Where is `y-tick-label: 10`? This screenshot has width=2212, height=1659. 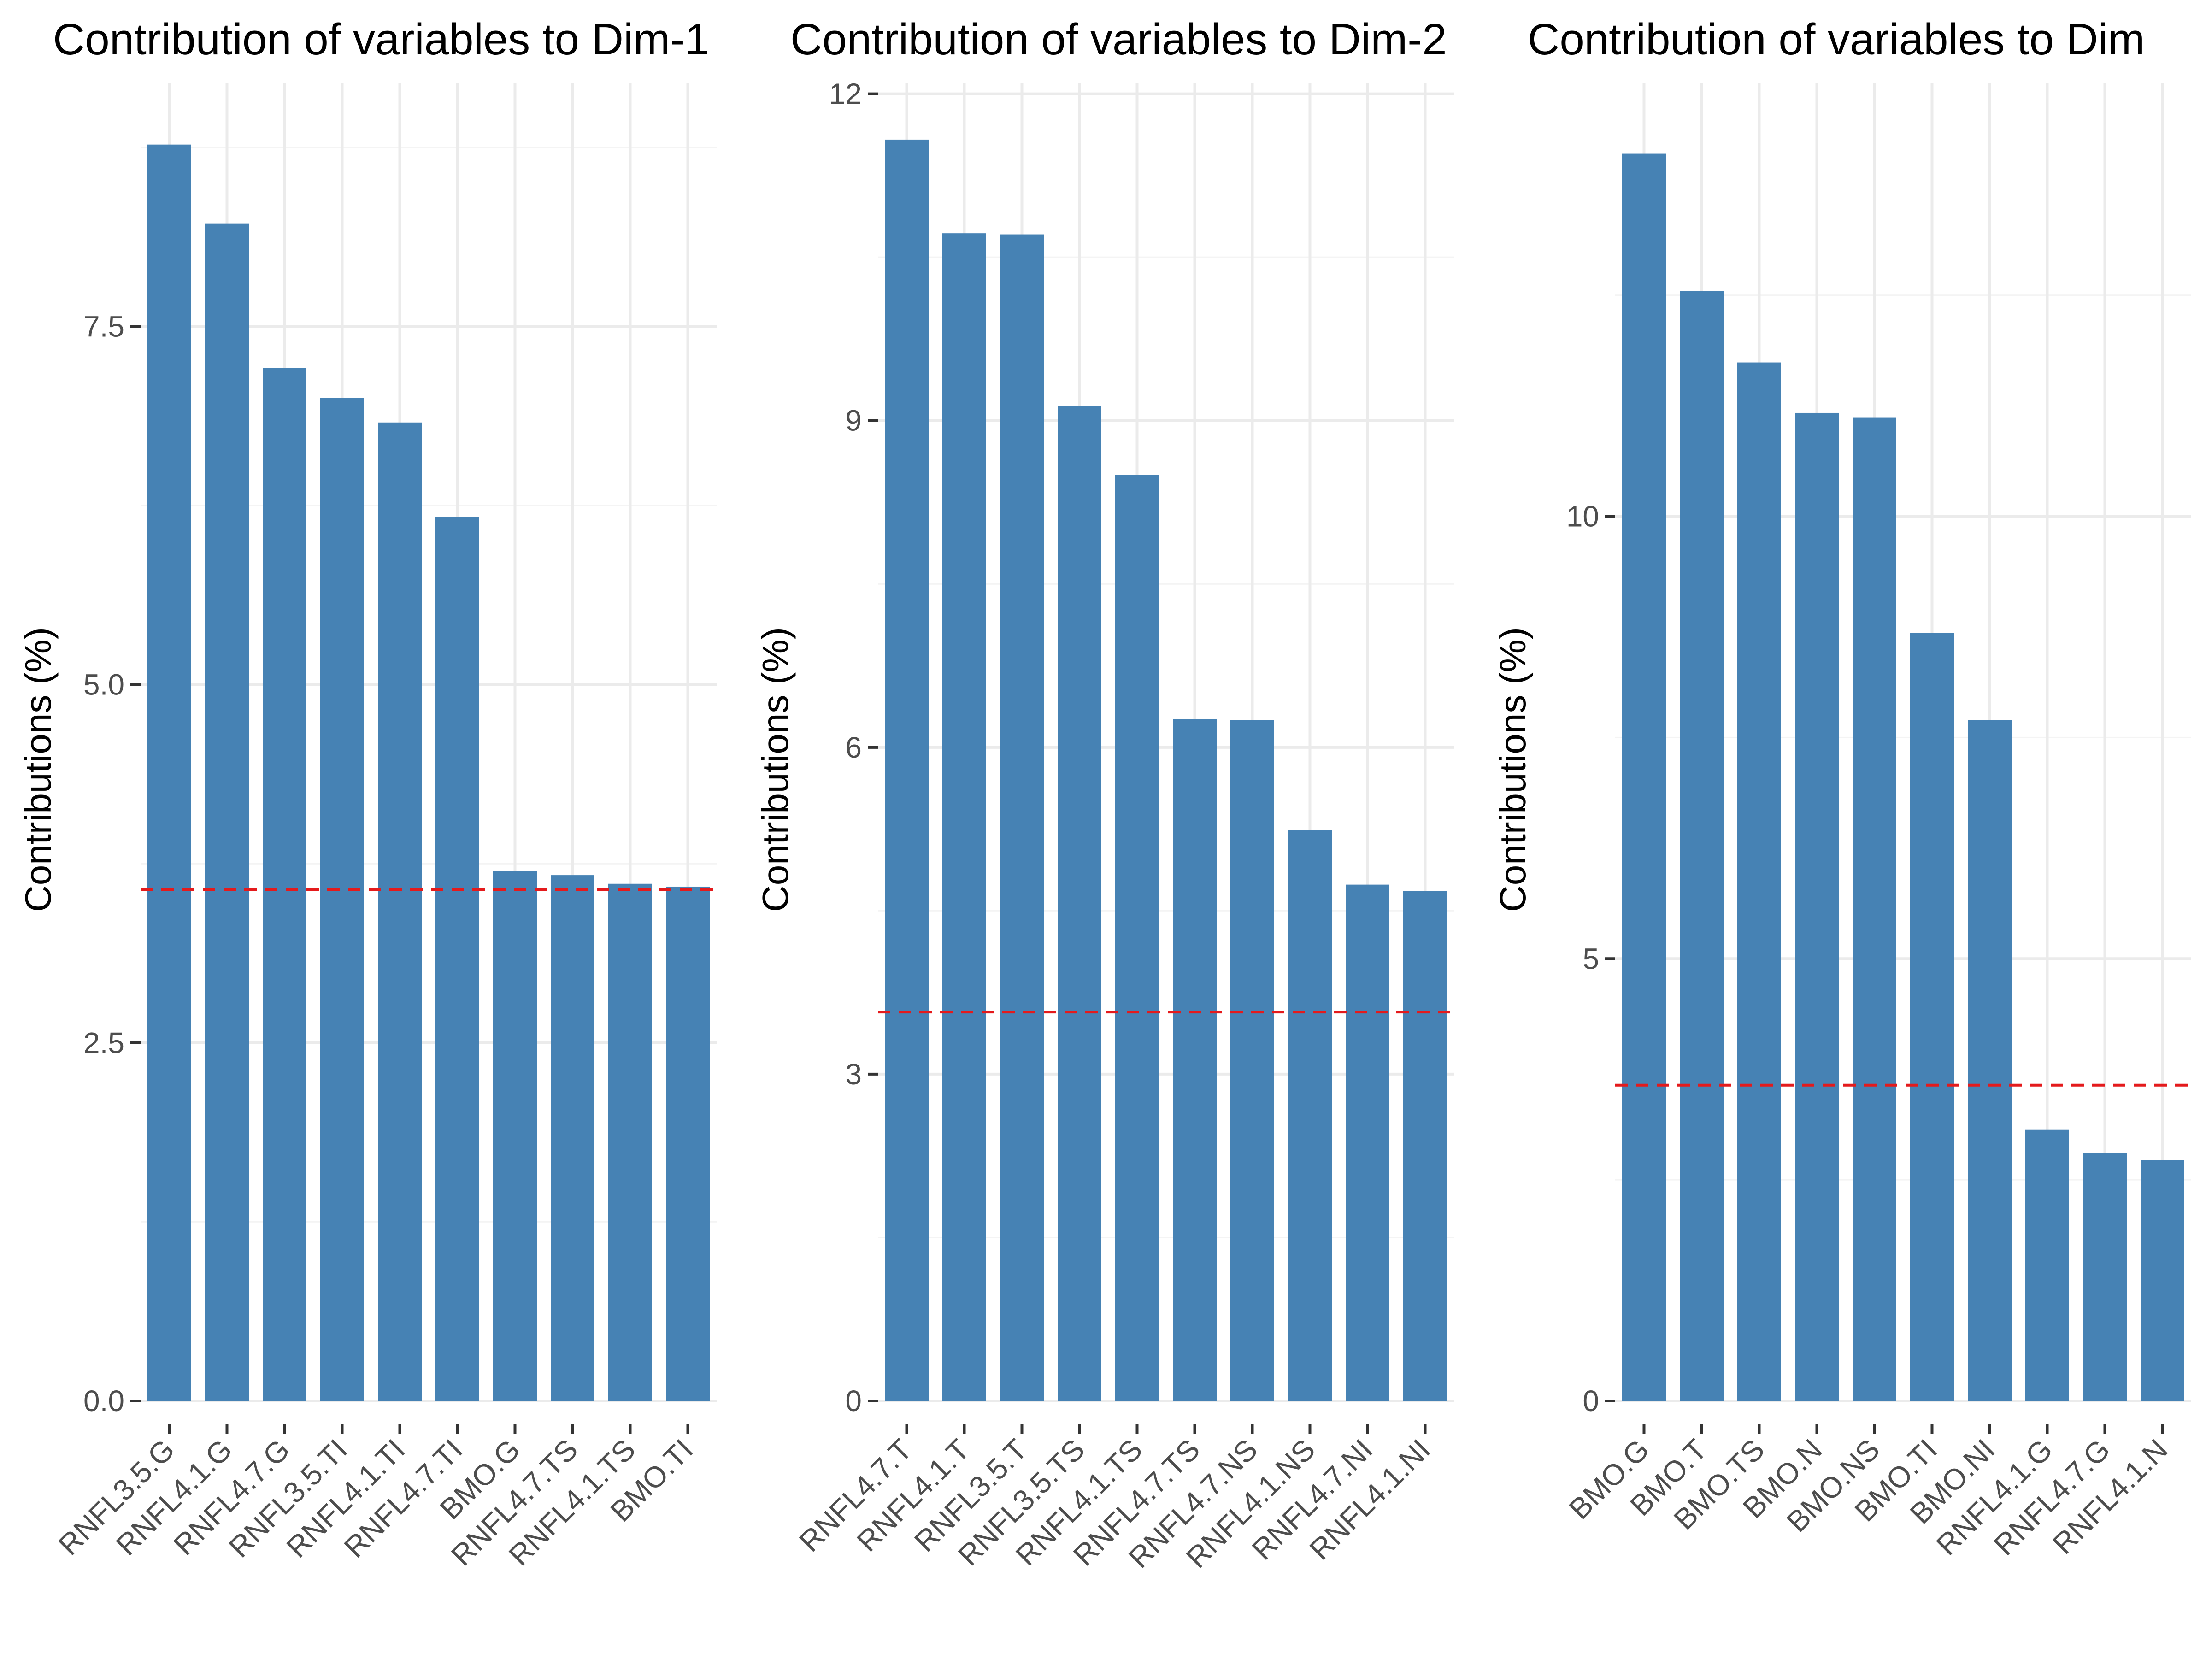 y-tick-label: 10 is located at coordinates (1582, 516).